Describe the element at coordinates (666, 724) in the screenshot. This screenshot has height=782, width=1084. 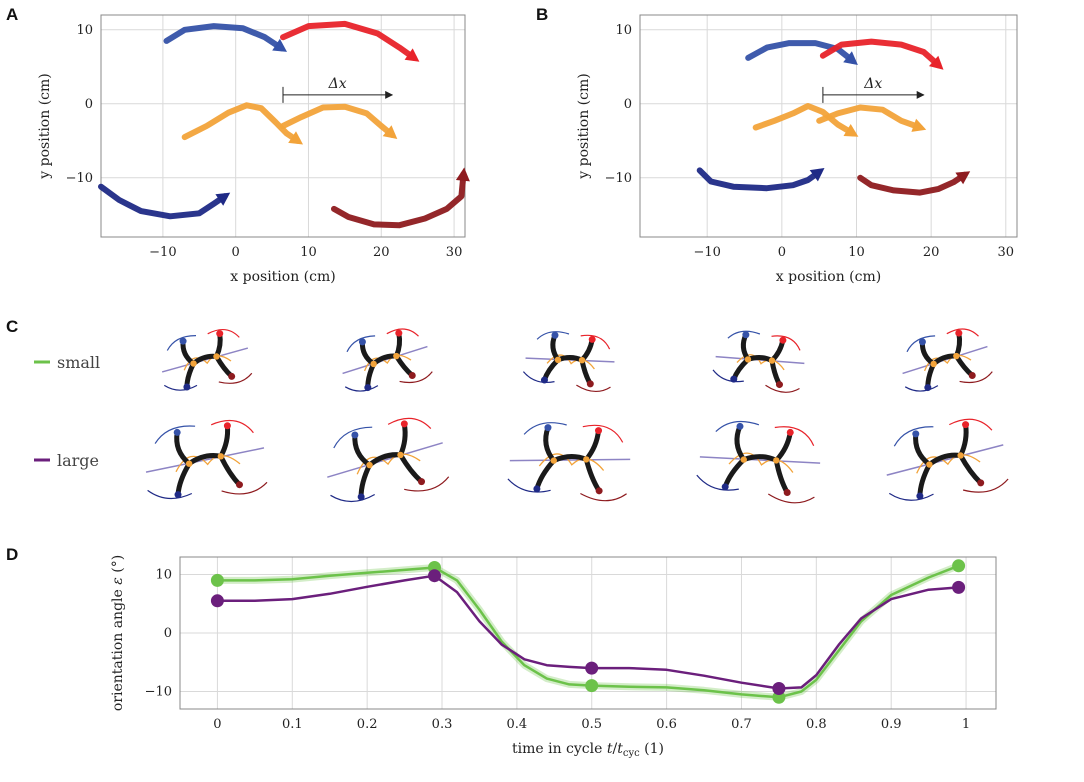
I see `x-tick-label: 0.6` at that location.